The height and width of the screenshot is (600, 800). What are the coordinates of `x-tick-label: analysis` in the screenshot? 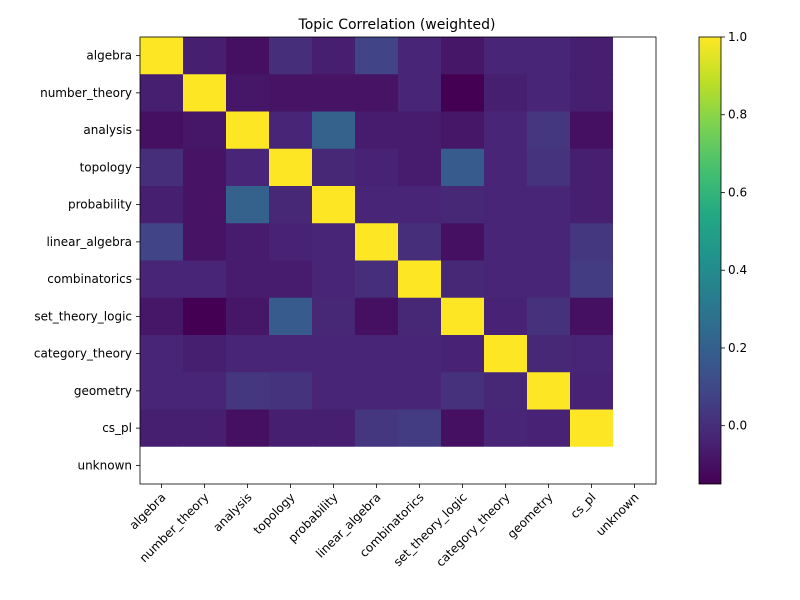 It's located at (232, 512).